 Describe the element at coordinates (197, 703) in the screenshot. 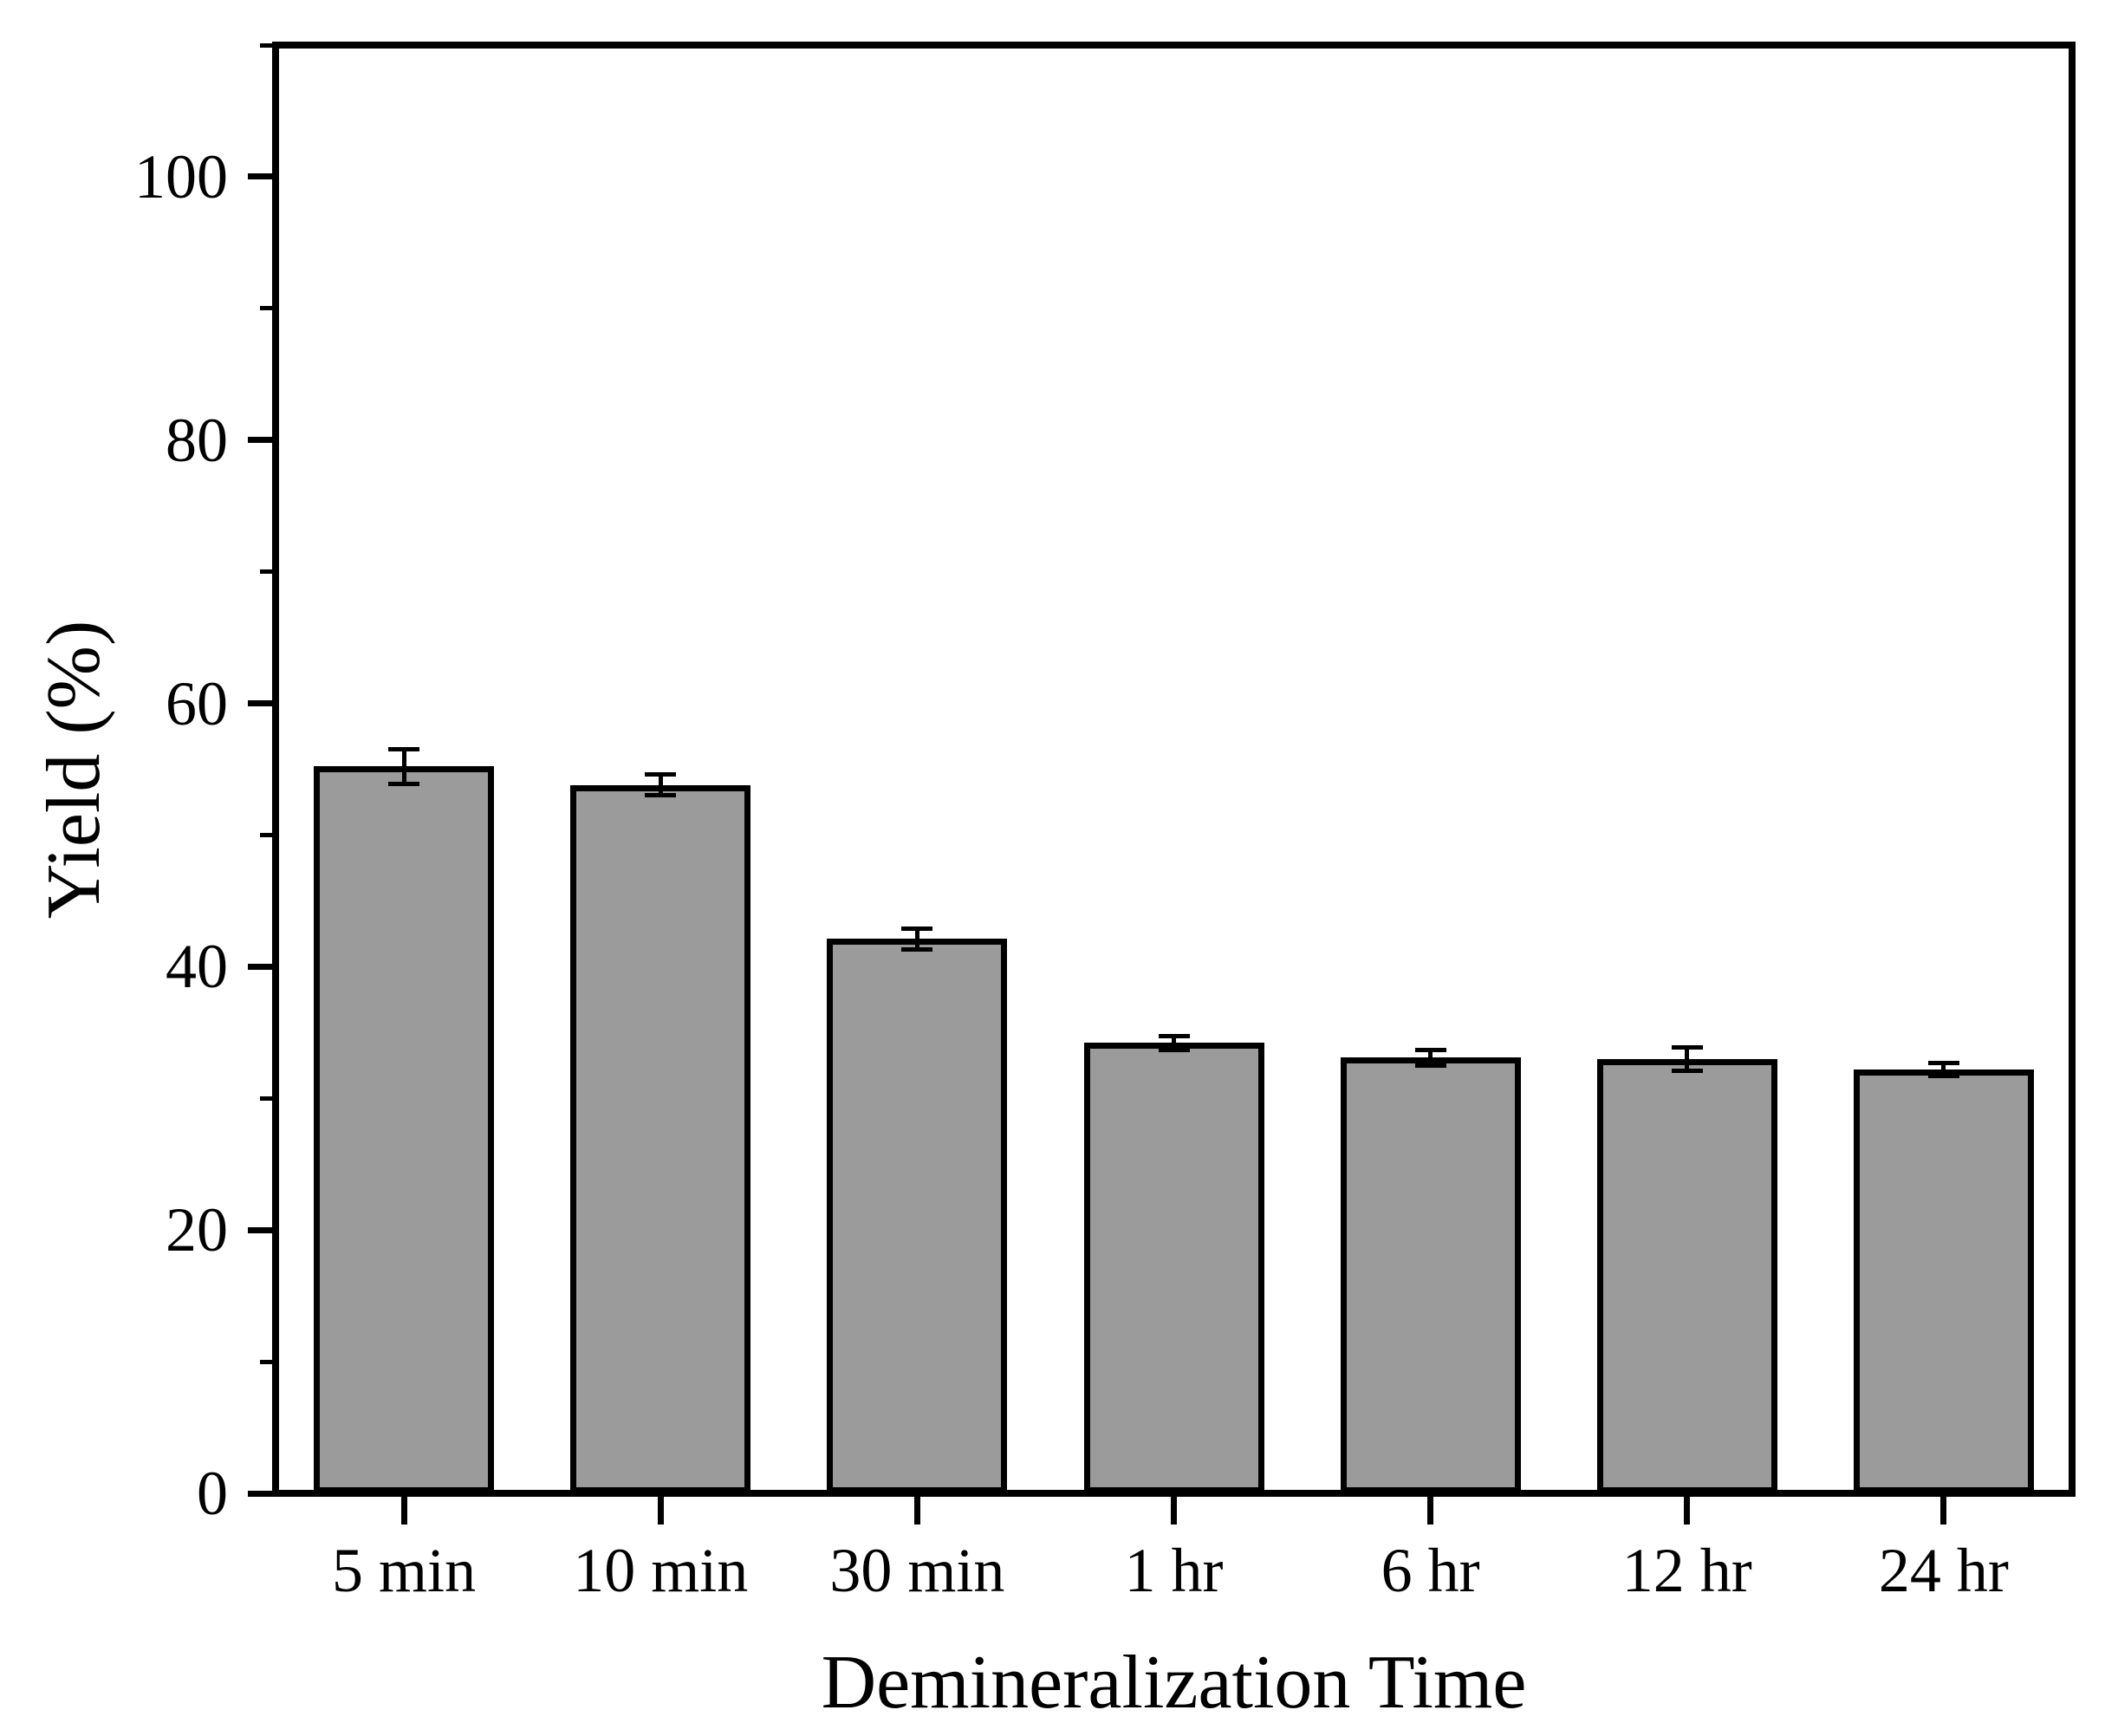

I see `y-tick-label: 60` at that location.